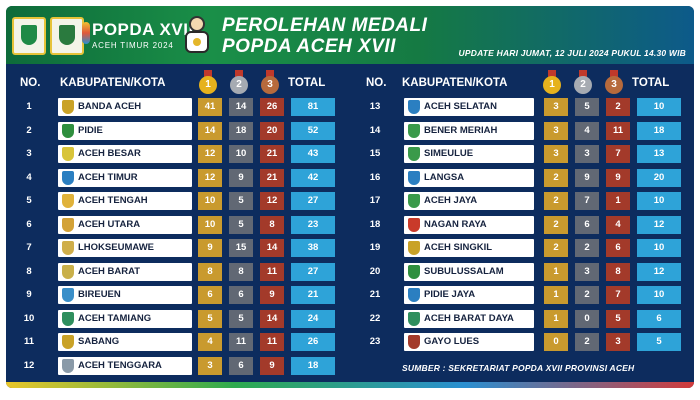 Image resolution: width=700 pixels, height=400 pixels. Describe the element at coordinates (29, 365) in the screenshot. I see `row-number: 12` at that location.